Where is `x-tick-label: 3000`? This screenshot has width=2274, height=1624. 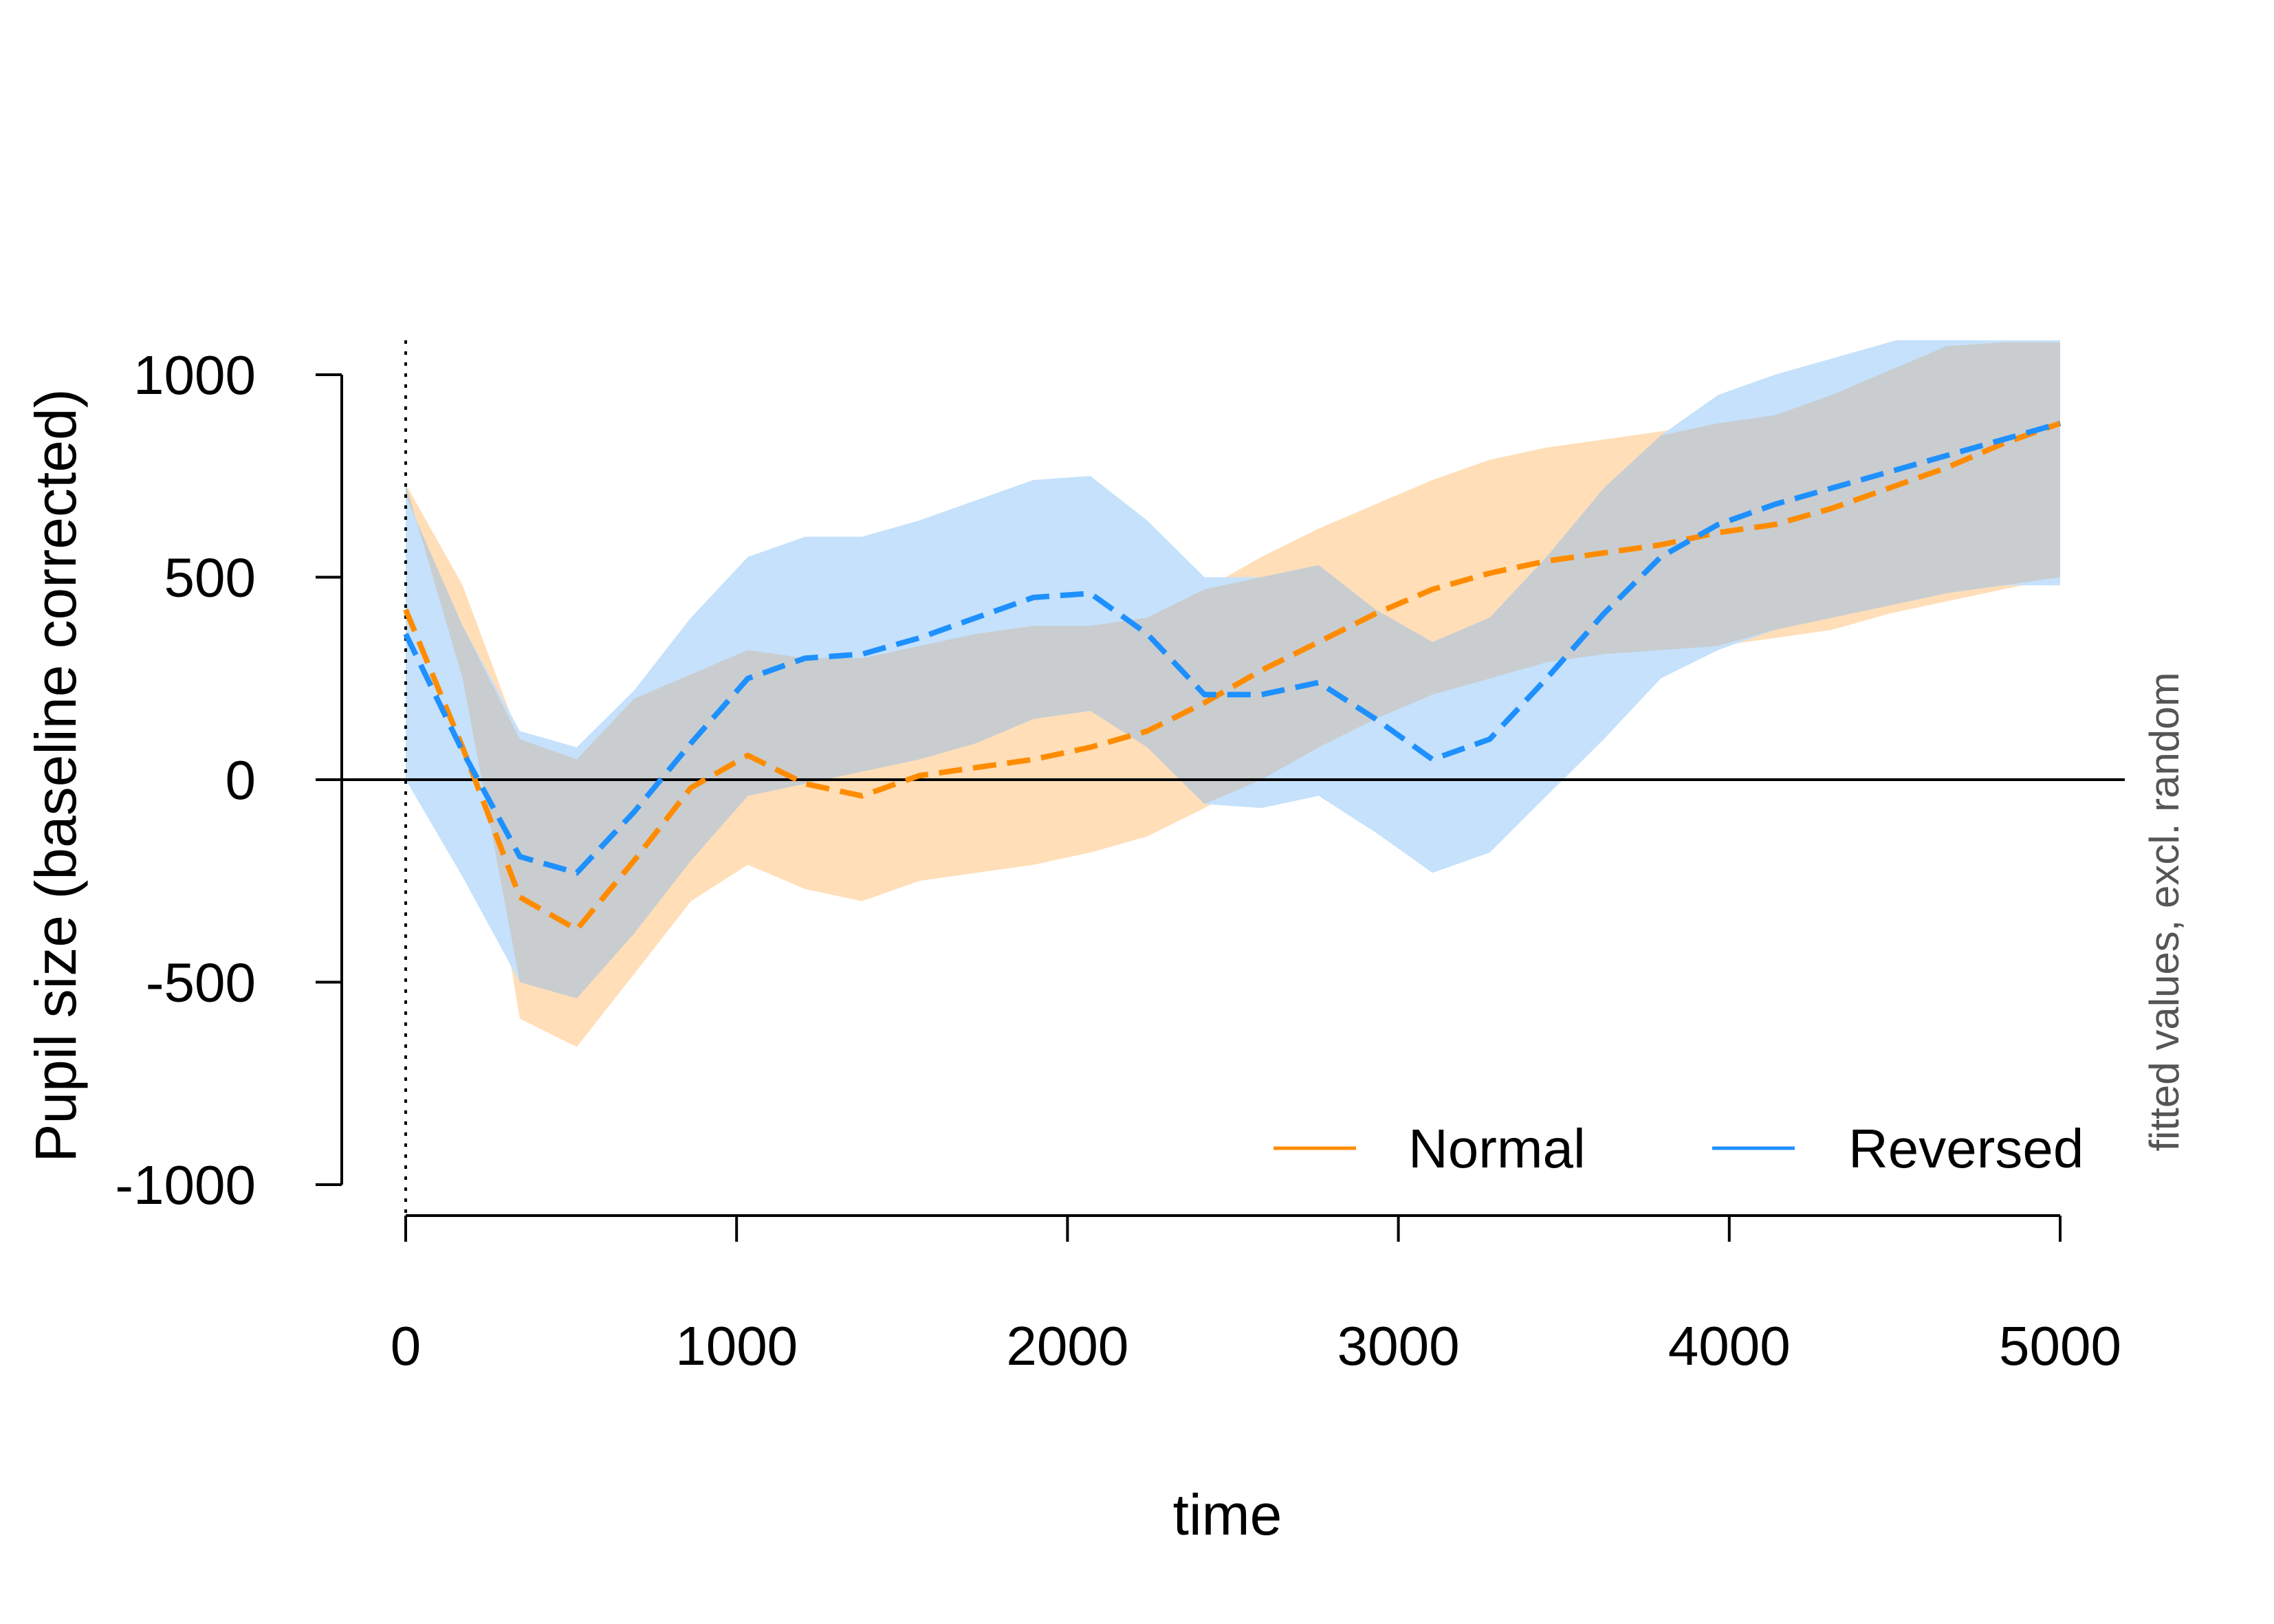 x-tick-label: 3000 is located at coordinates (1398, 1345).